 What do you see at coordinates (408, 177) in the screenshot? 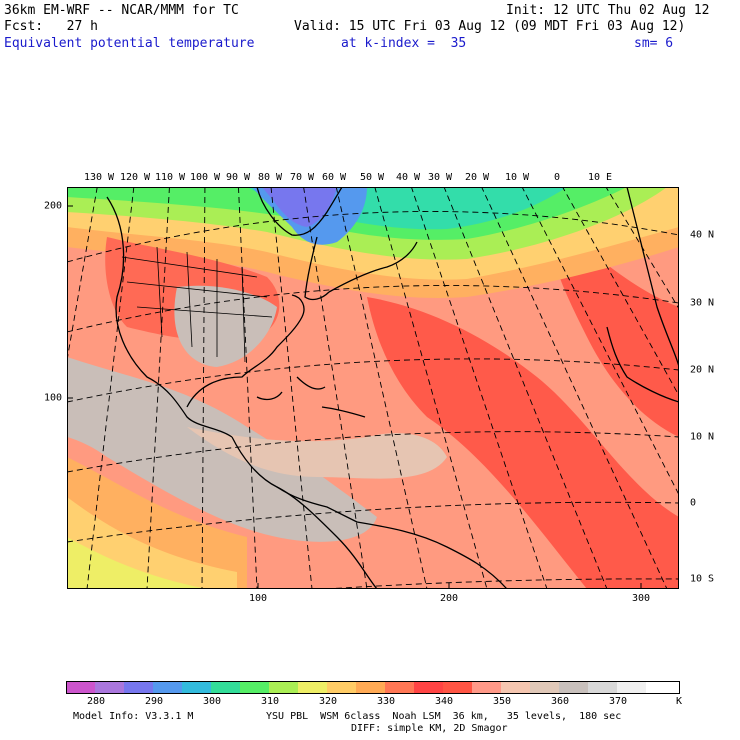
I see `lon-label-40w: 40 W` at bounding box center [408, 177].